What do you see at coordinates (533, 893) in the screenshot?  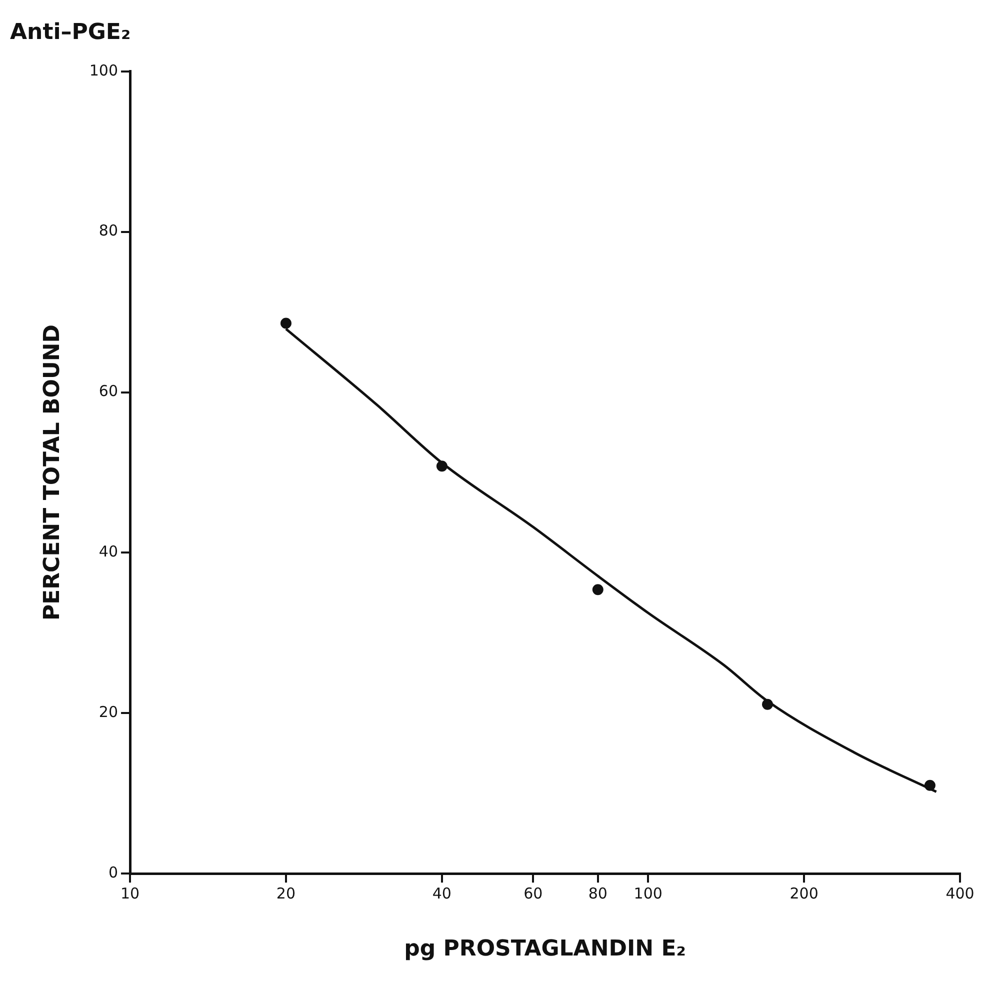 I see `x-tick-label: 60` at bounding box center [533, 893].